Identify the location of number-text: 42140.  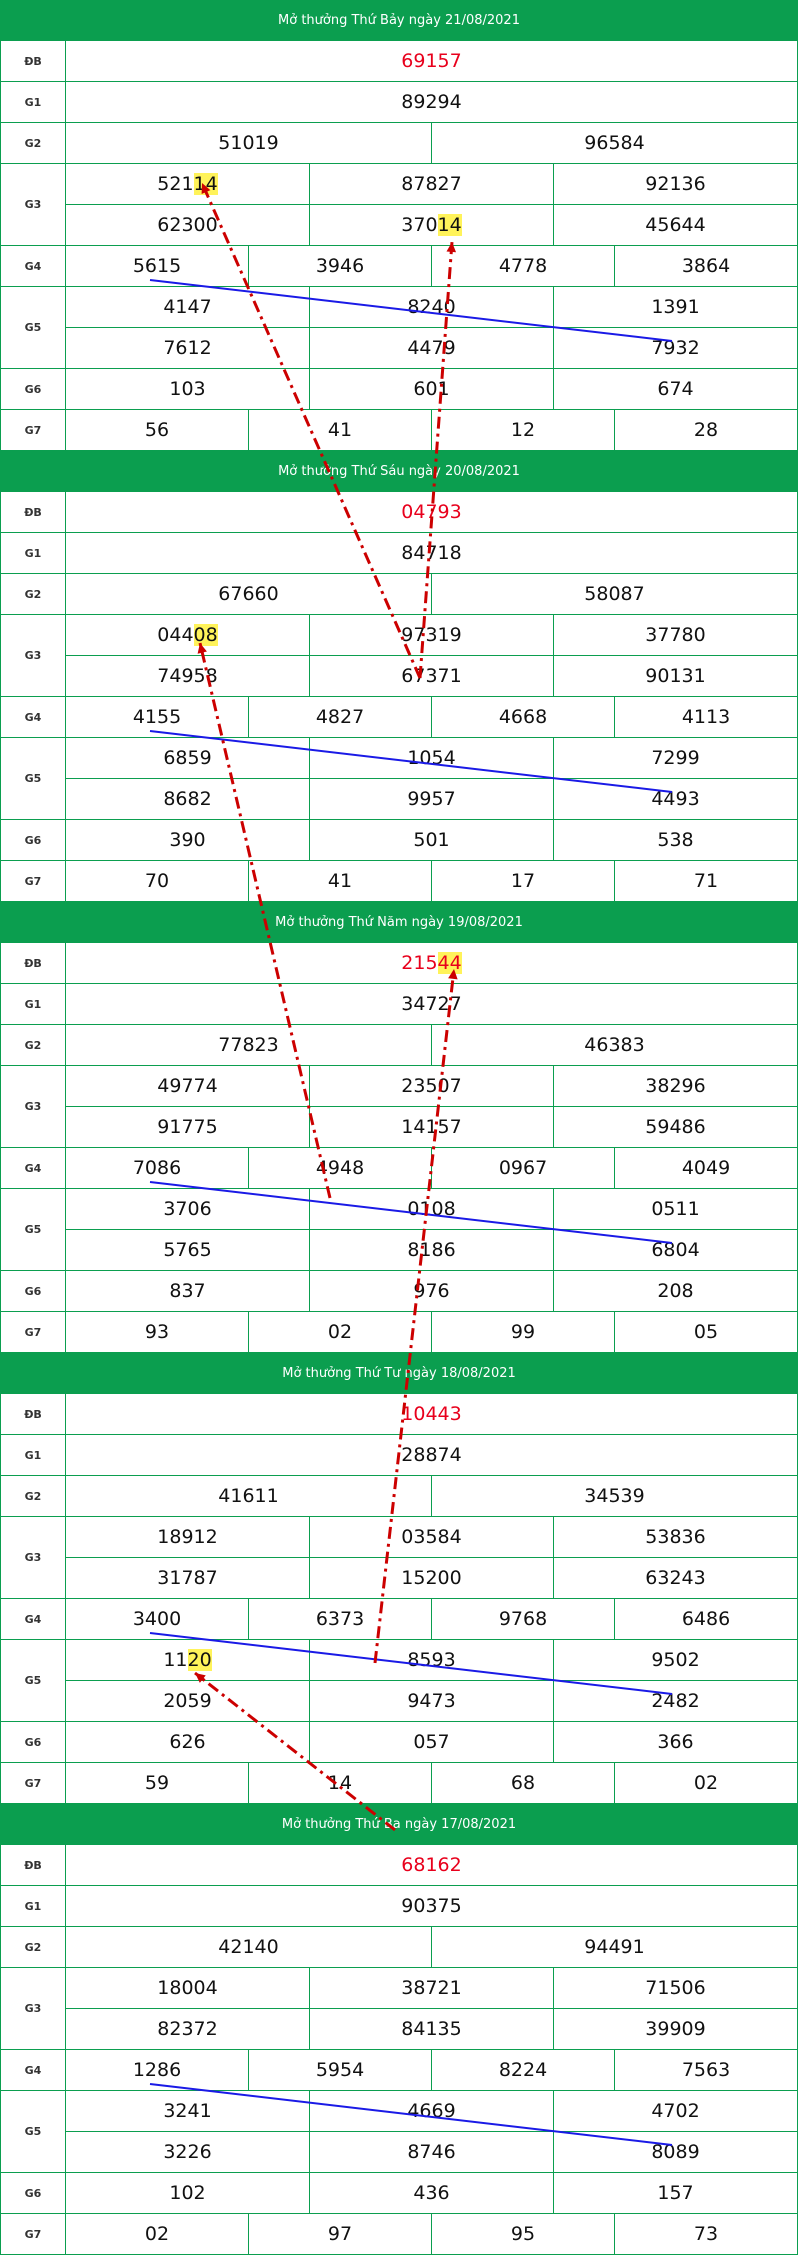
(248, 1947).